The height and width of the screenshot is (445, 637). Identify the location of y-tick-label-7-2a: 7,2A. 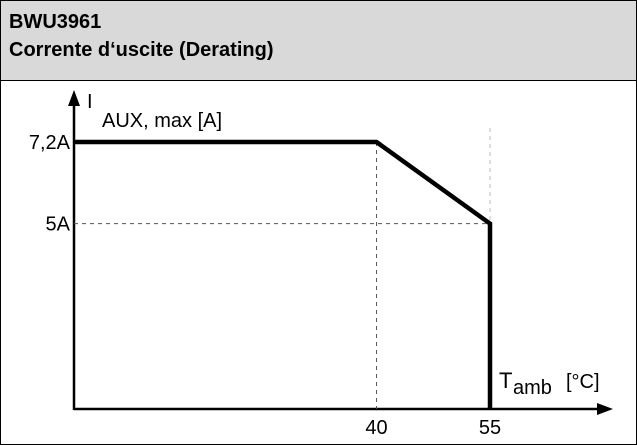
(50, 143).